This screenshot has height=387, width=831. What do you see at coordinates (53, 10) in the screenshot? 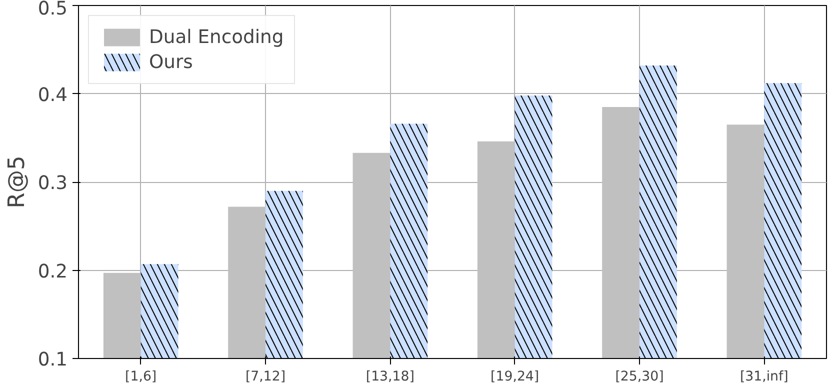
I see `y-tick-label: 0.5` at bounding box center [53, 10].